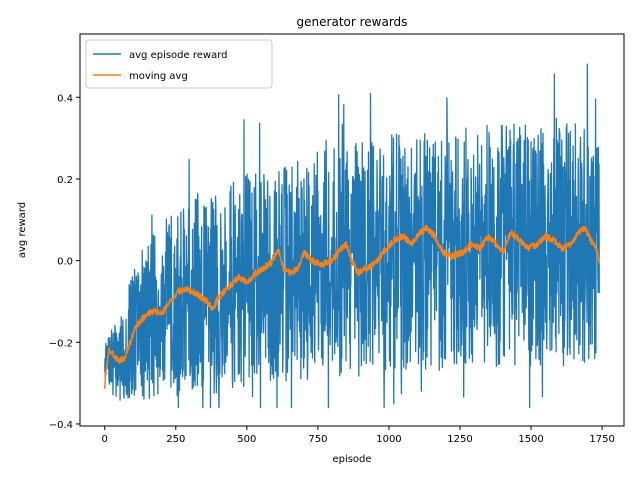 This screenshot has height=480, width=640. What do you see at coordinates (530, 439) in the screenshot?
I see `x-tick-label: 1500` at bounding box center [530, 439].